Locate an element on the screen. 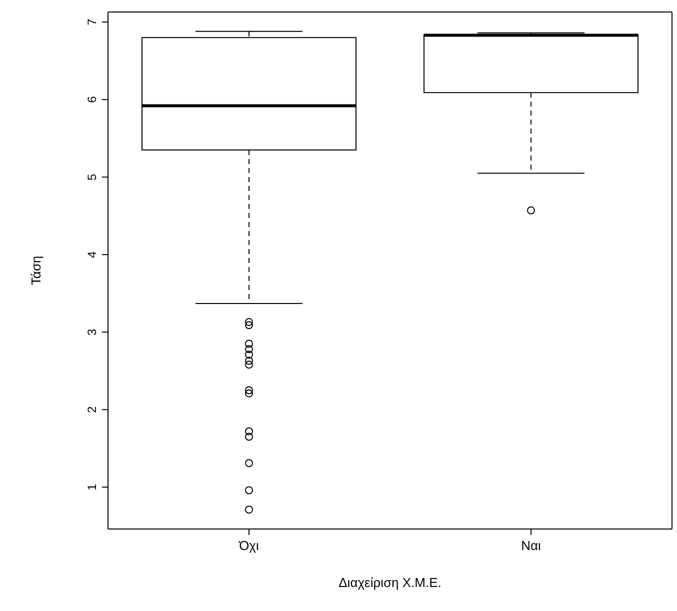 The width and height of the screenshot is (677, 611). y-tick-label: 5 is located at coordinates (92, 176).